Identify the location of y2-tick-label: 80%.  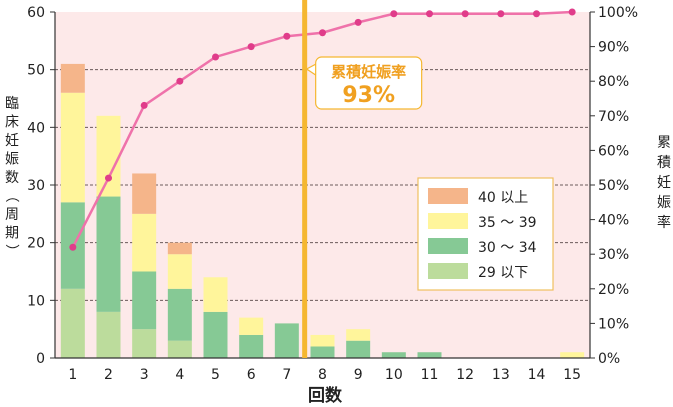
(613, 82).